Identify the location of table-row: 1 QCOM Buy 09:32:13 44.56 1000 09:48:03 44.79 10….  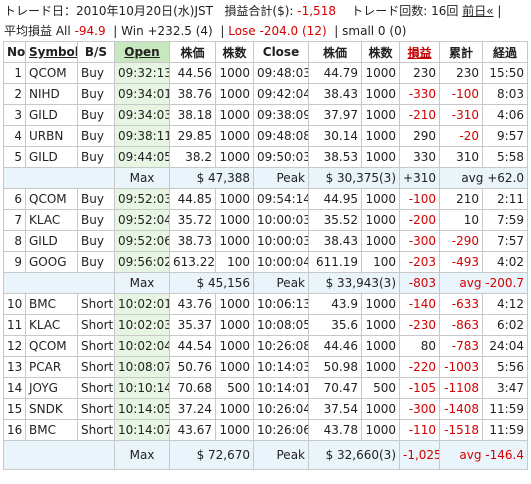
(265, 73).